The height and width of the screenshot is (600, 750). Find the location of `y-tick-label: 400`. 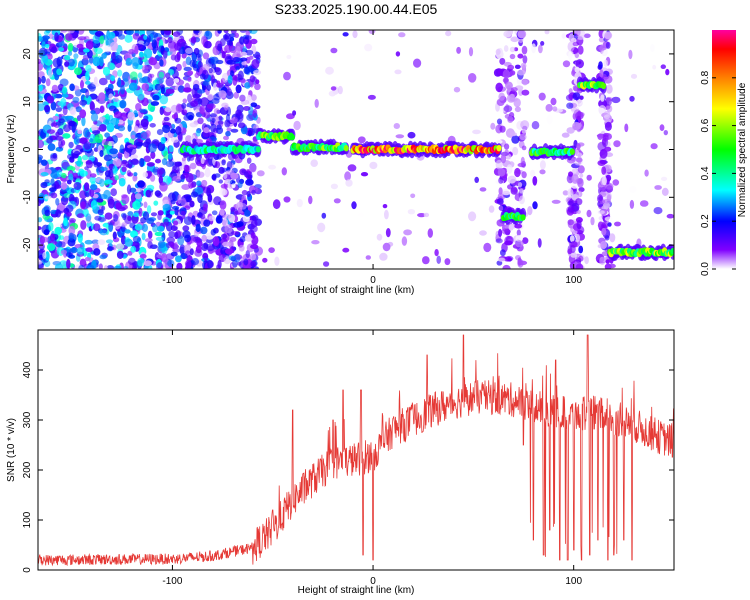

y-tick-label: 400 is located at coordinates (27, 369).